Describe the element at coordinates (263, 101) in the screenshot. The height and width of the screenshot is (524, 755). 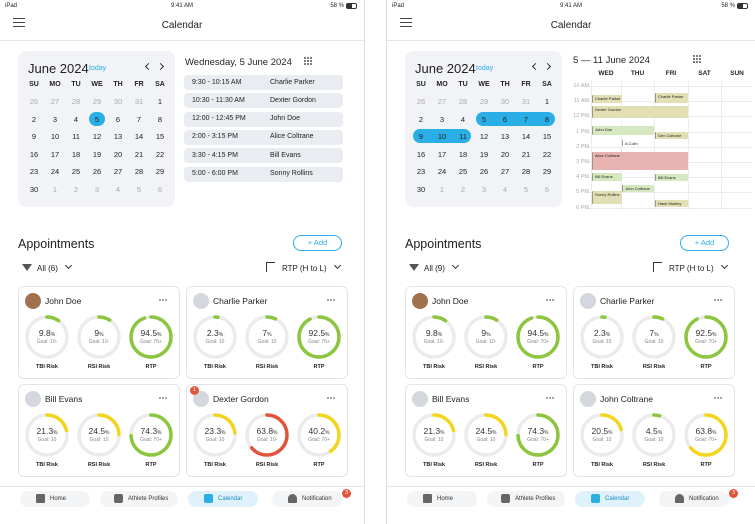
I see `event-row: 10:30 - 11:30 AM Dexter Gordon` at that location.